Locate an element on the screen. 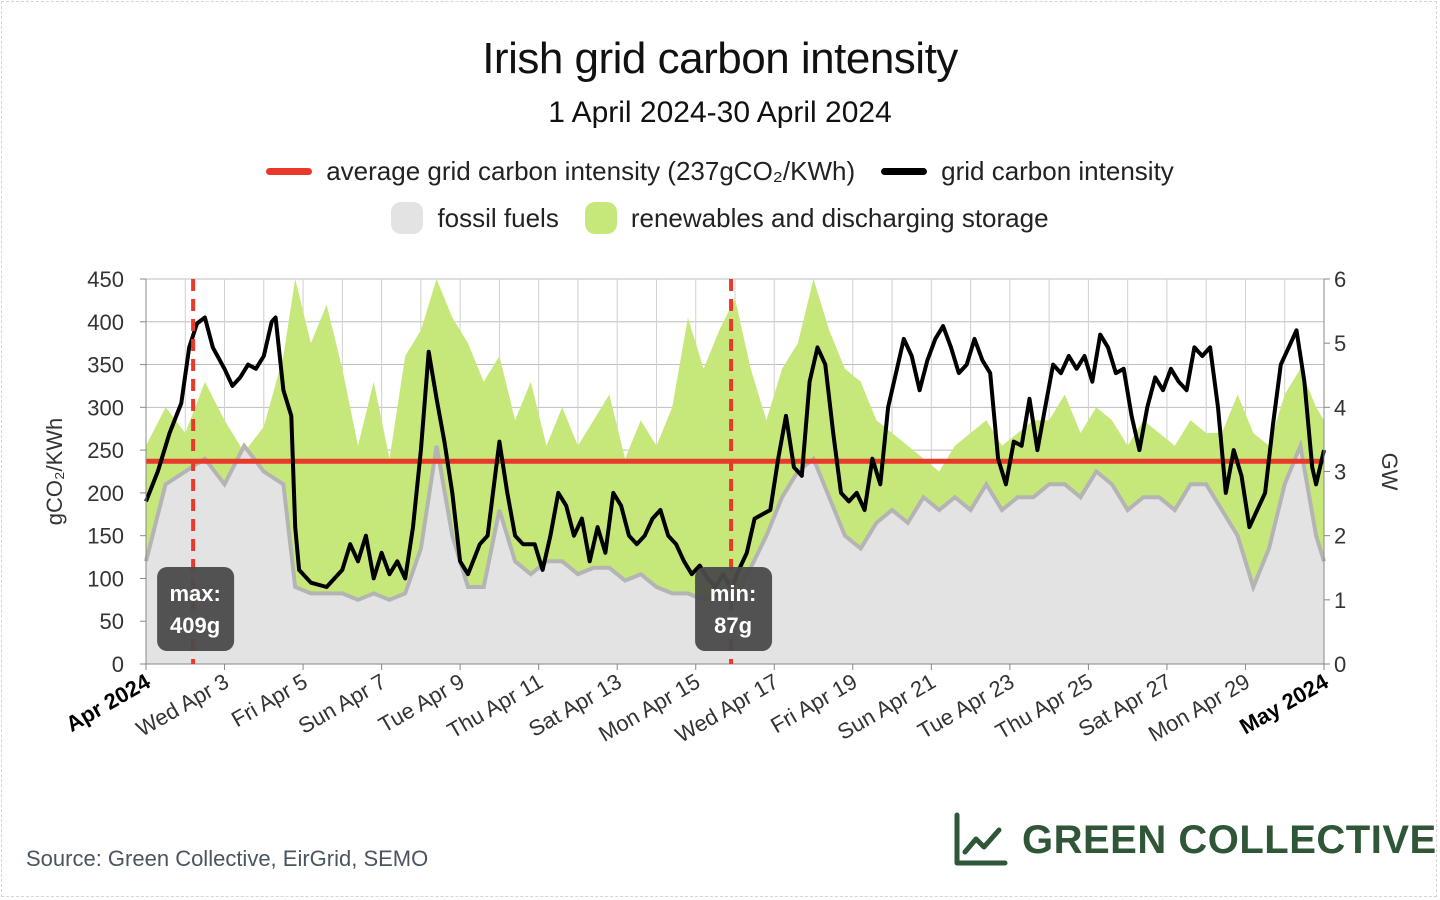  legend-label-intensity: grid carbon intensity is located at coordinates (1057, 171).